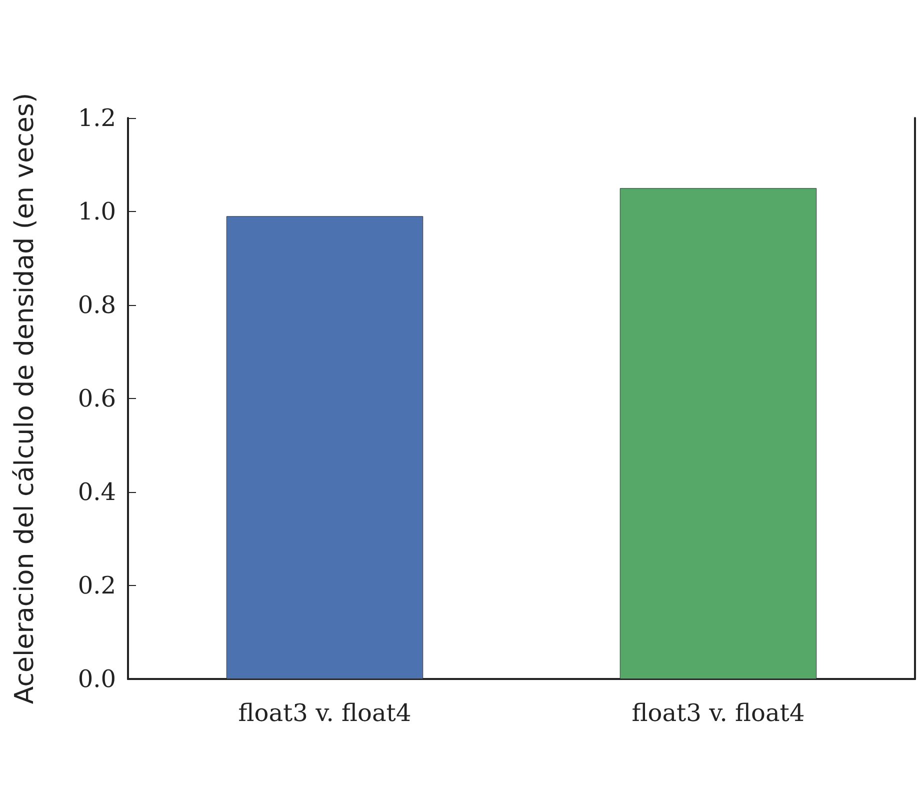 This screenshot has height=789, width=917. What do you see at coordinates (97, 212) in the screenshot?
I see `y-tick-label: 1.0` at bounding box center [97, 212].